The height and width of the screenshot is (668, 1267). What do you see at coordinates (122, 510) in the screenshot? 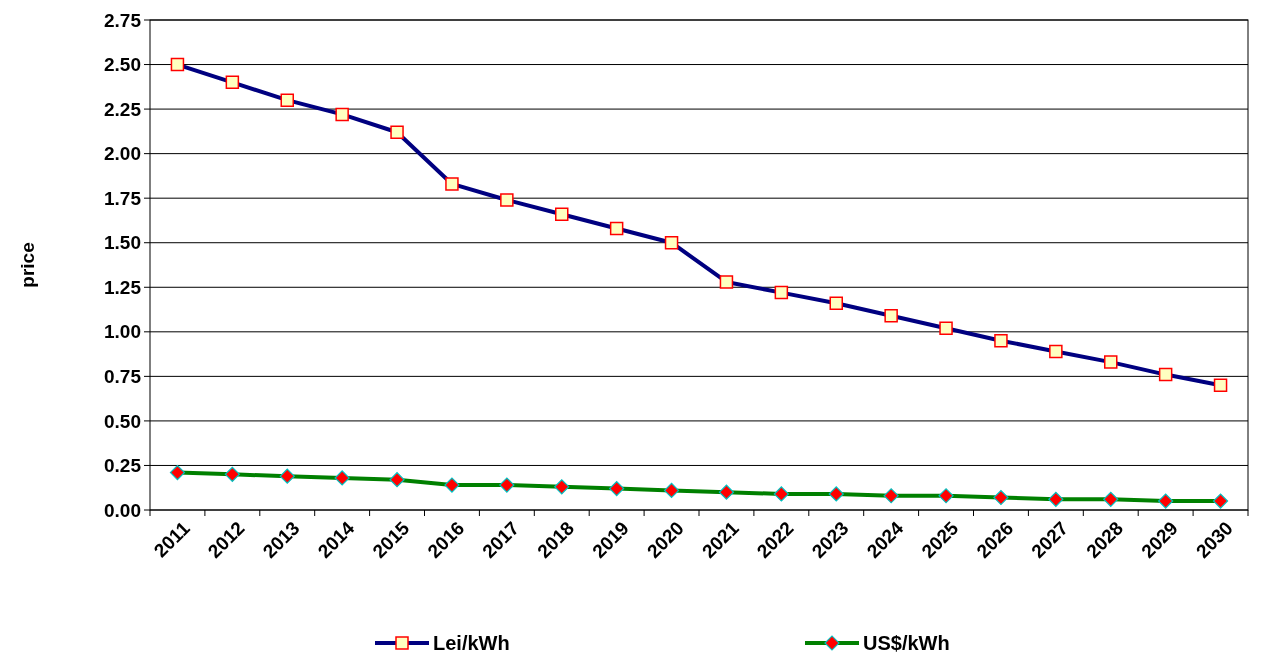
I see `y-tick-label: 0.00` at bounding box center [122, 510].